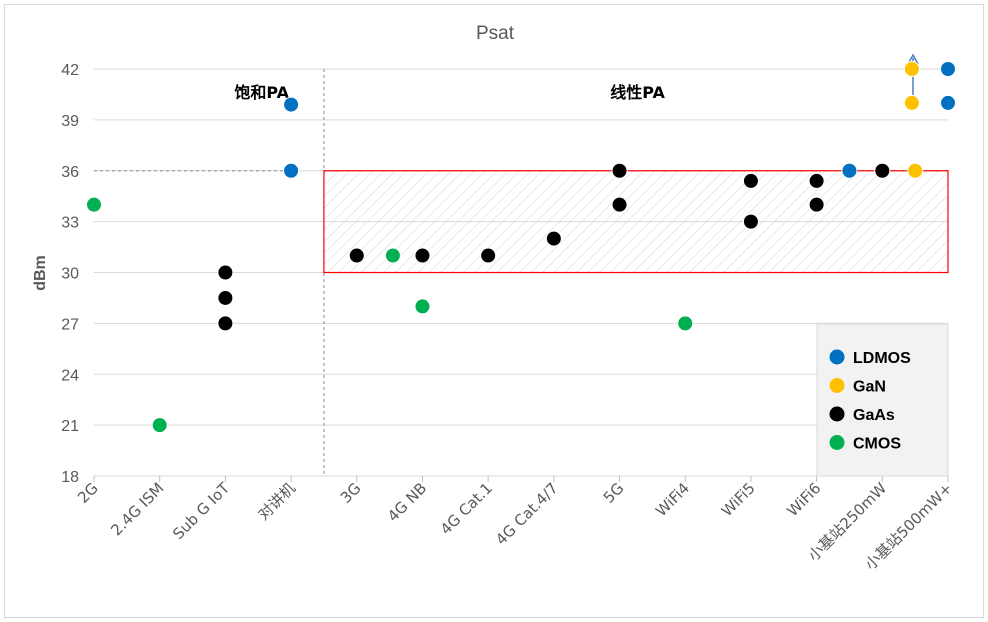 Image resolution: width=988 pixels, height=622 pixels. Describe the element at coordinates (869, 387) in the screenshot. I see `legend-label-gan: GaN` at that location.